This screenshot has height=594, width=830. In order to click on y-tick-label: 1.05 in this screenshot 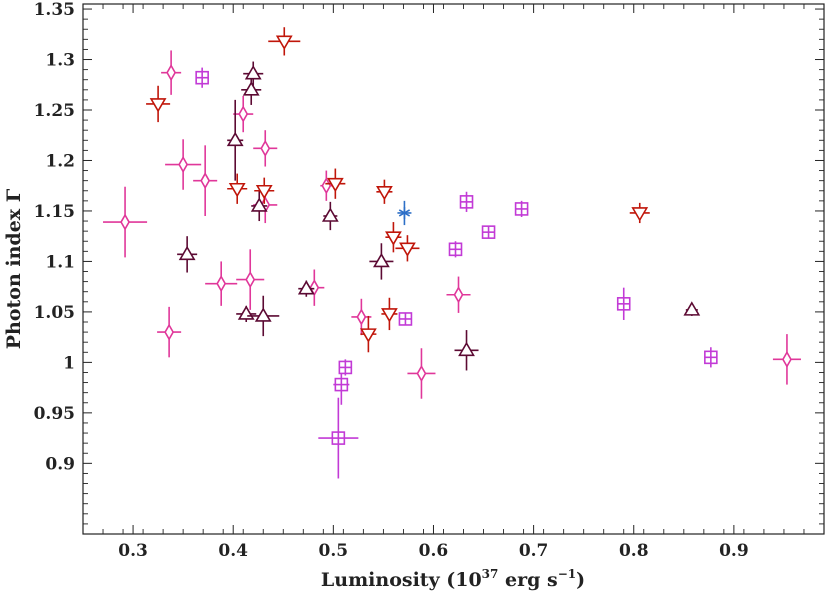, I will do `click(54, 313)`.